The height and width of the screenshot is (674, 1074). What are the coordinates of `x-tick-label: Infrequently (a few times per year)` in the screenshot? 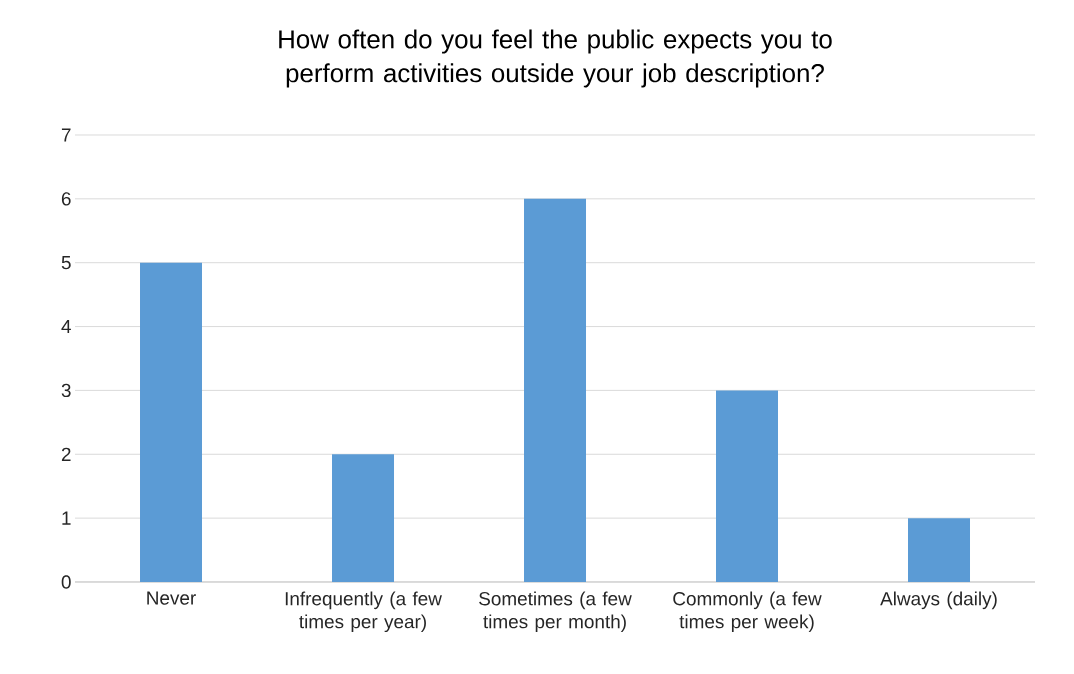 It's located at (363, 612).